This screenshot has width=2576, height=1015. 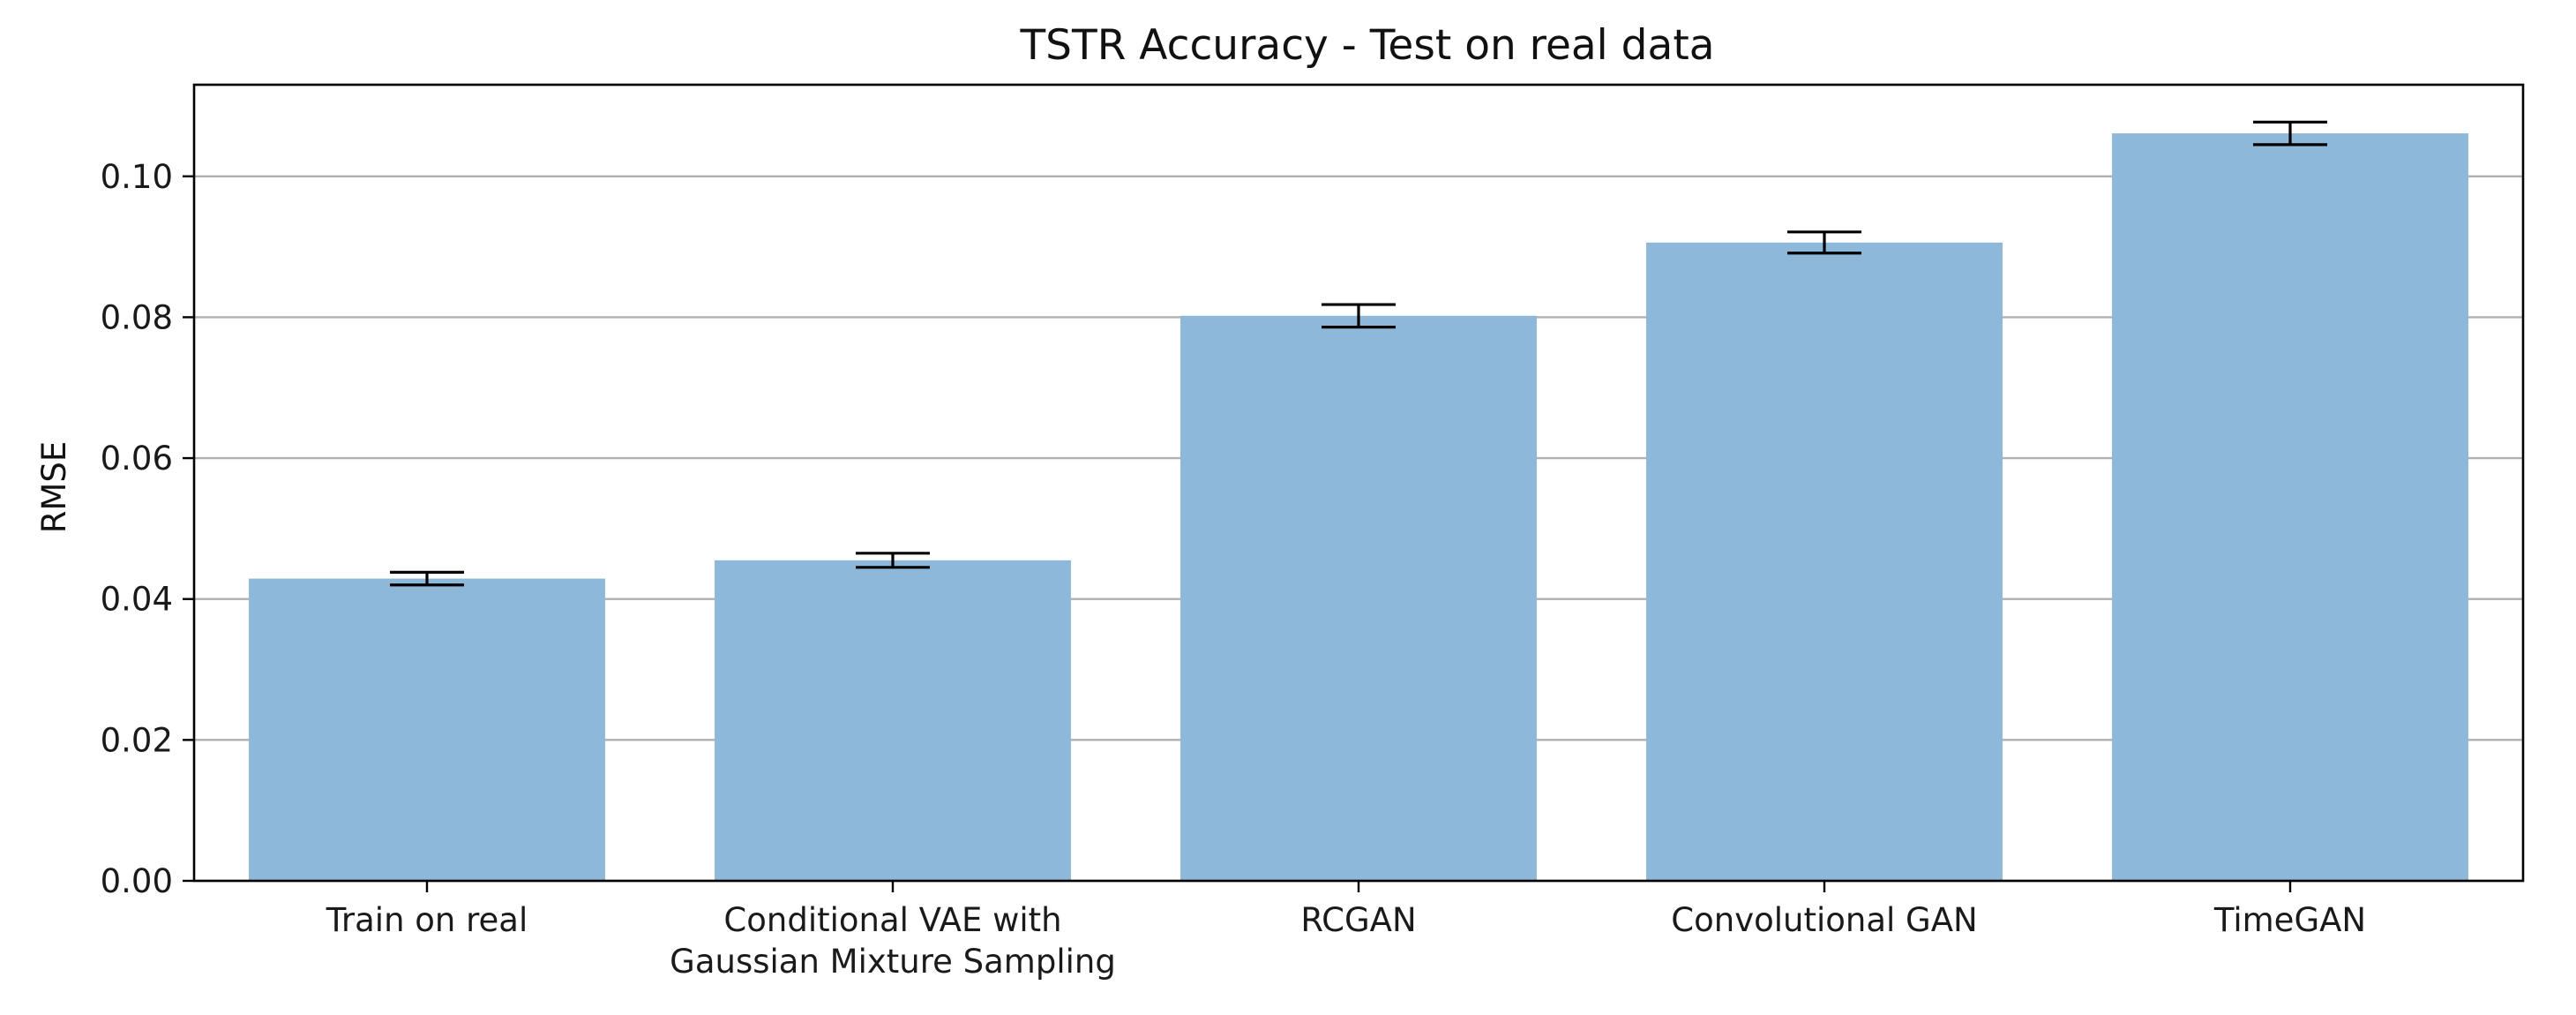 I want to click on x-tick-label: RCGAN, so click(x=1358, y=920).